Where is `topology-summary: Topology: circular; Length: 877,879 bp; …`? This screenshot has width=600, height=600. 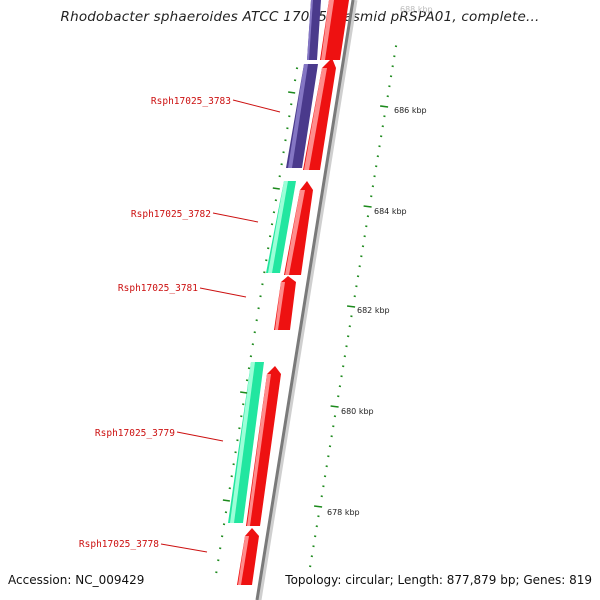 topology-summary: Topology: circular; Length: 877,879 bp; … is located at coordinates (438, 580).